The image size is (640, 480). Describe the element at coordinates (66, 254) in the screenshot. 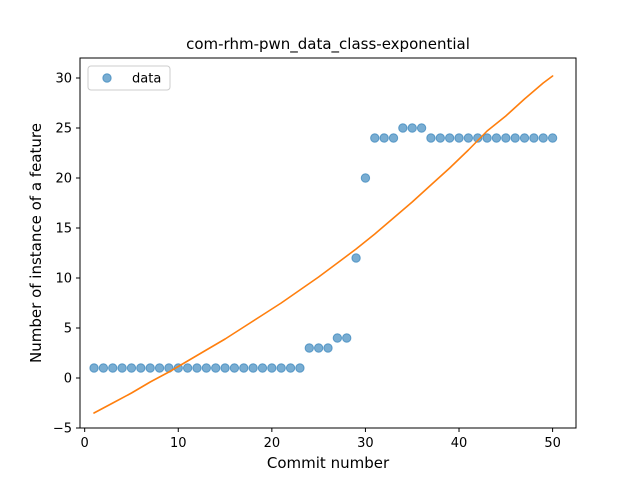

I see `y-axis: −5 0 5 10 15 20 25 30` at that location.